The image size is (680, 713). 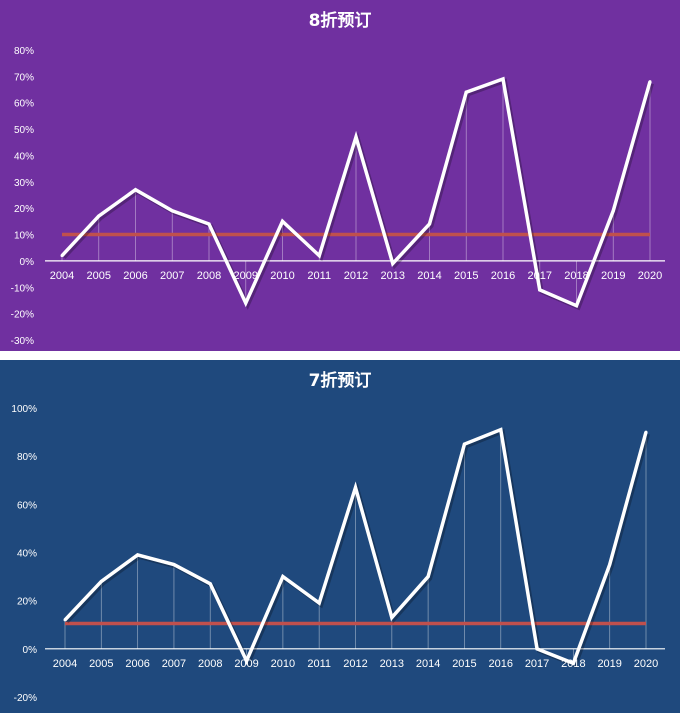 I want to click on y-tick-label: -30%, so click(x=22, y=341).